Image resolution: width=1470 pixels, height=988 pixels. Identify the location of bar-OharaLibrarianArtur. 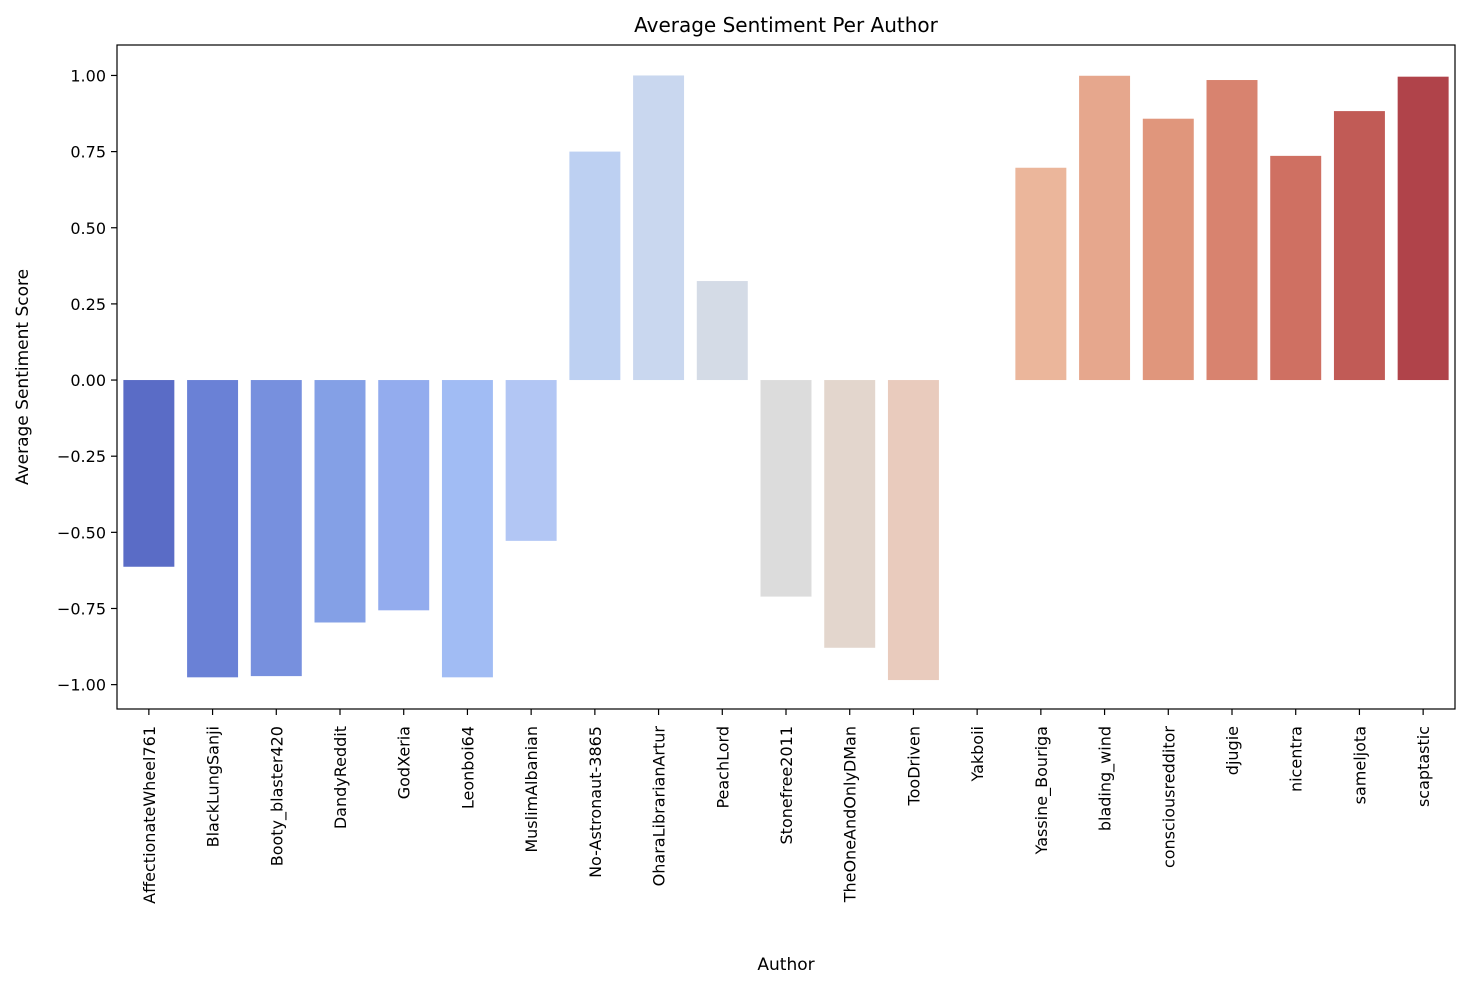
(659, 228).